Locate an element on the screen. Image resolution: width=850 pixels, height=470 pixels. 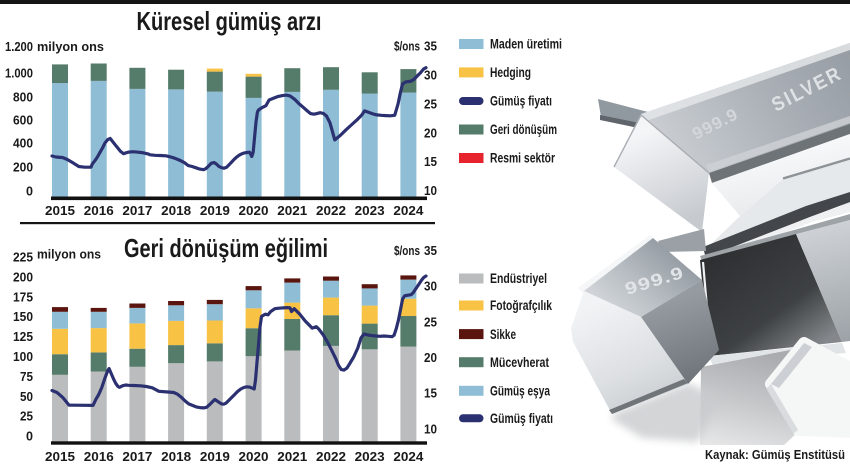
svg-text: Geri dönüşüm eğilimi is located at coordinates (226, 248).